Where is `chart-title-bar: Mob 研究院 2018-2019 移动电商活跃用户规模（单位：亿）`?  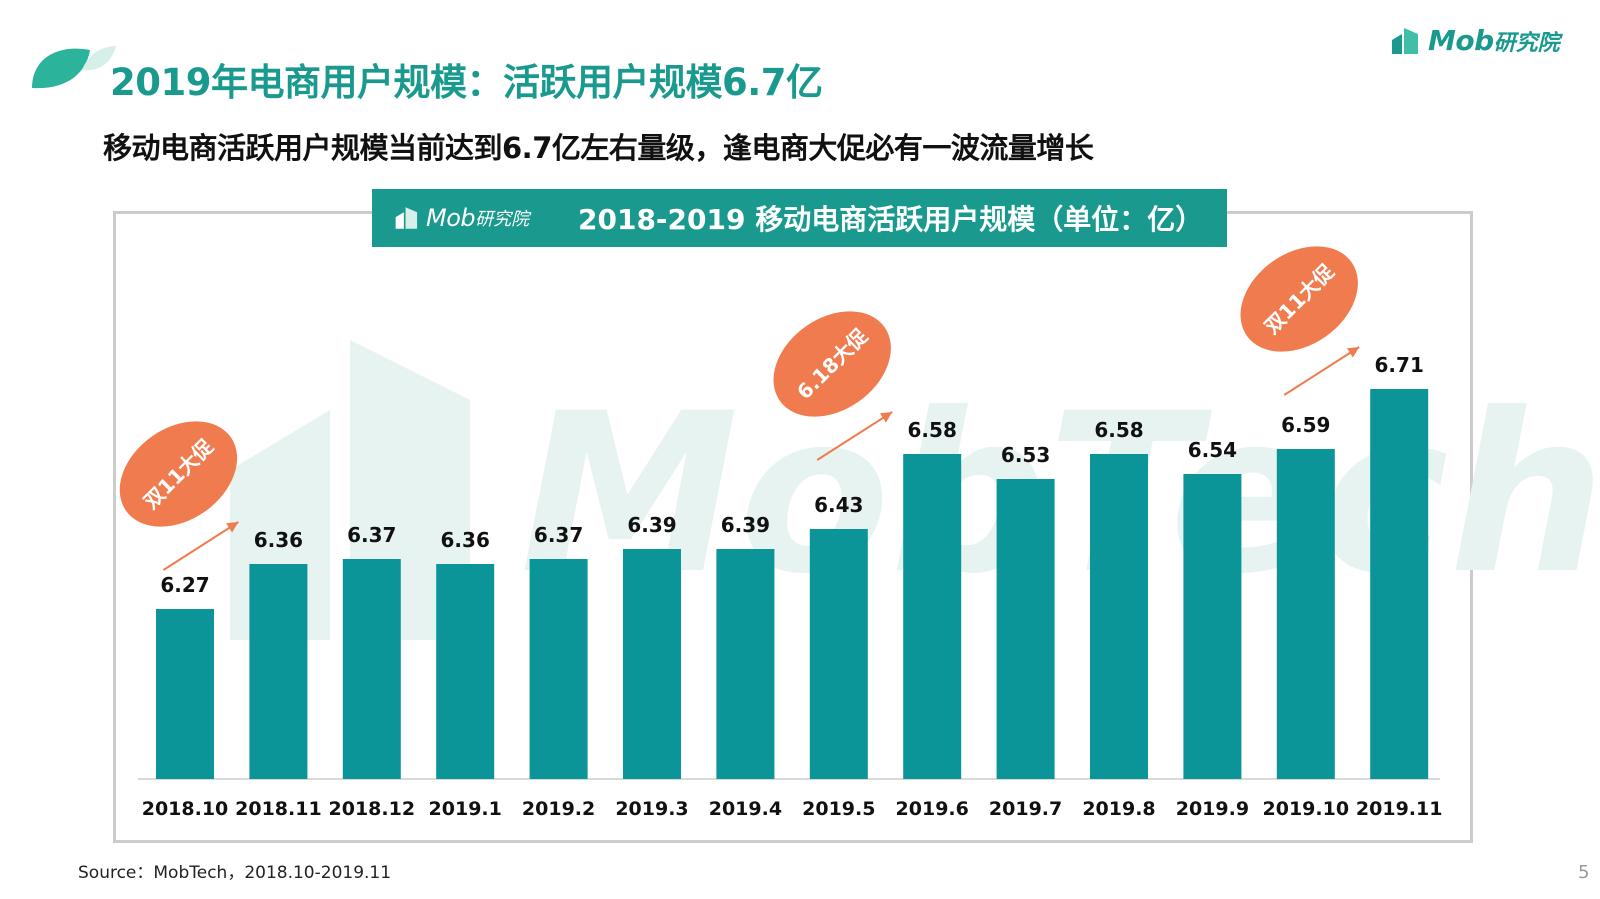
chart-title-bar: Mob 研究院 2018-2019 移动电商活跃用户规模（单位：亿） is located at coordinates (799, 218).